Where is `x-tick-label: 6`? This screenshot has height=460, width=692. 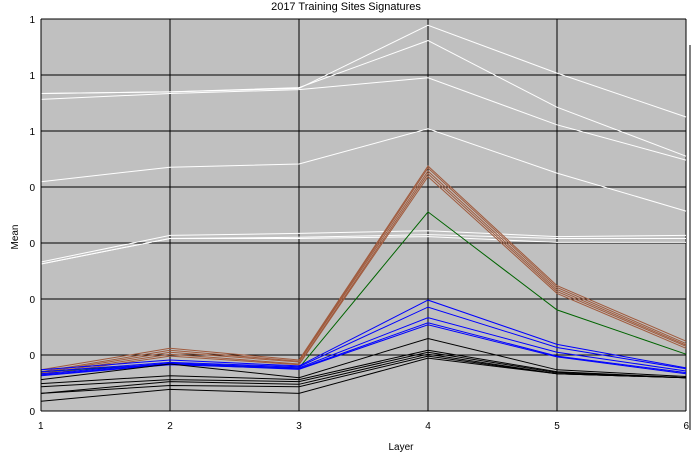
x-tick-label: 6 is located at coordinates (686, 426).